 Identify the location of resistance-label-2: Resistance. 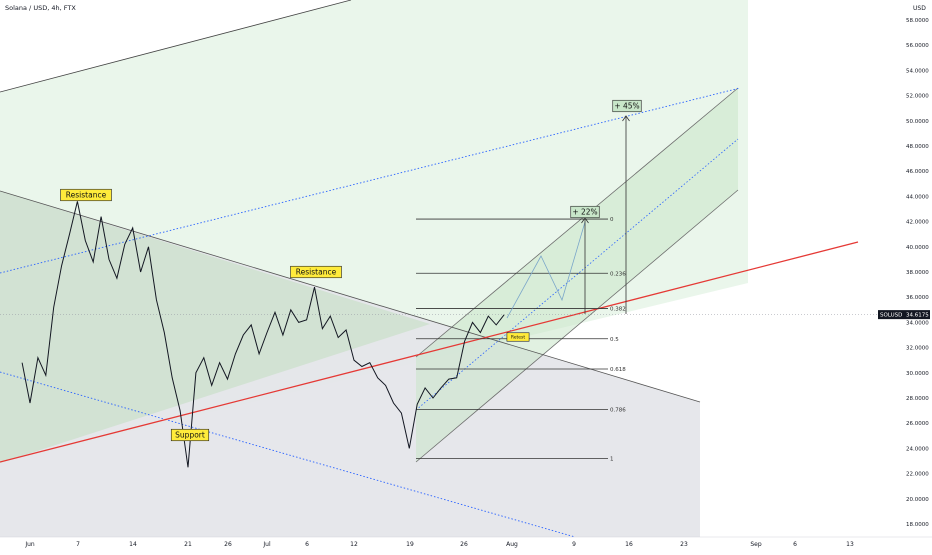
(316, 272).